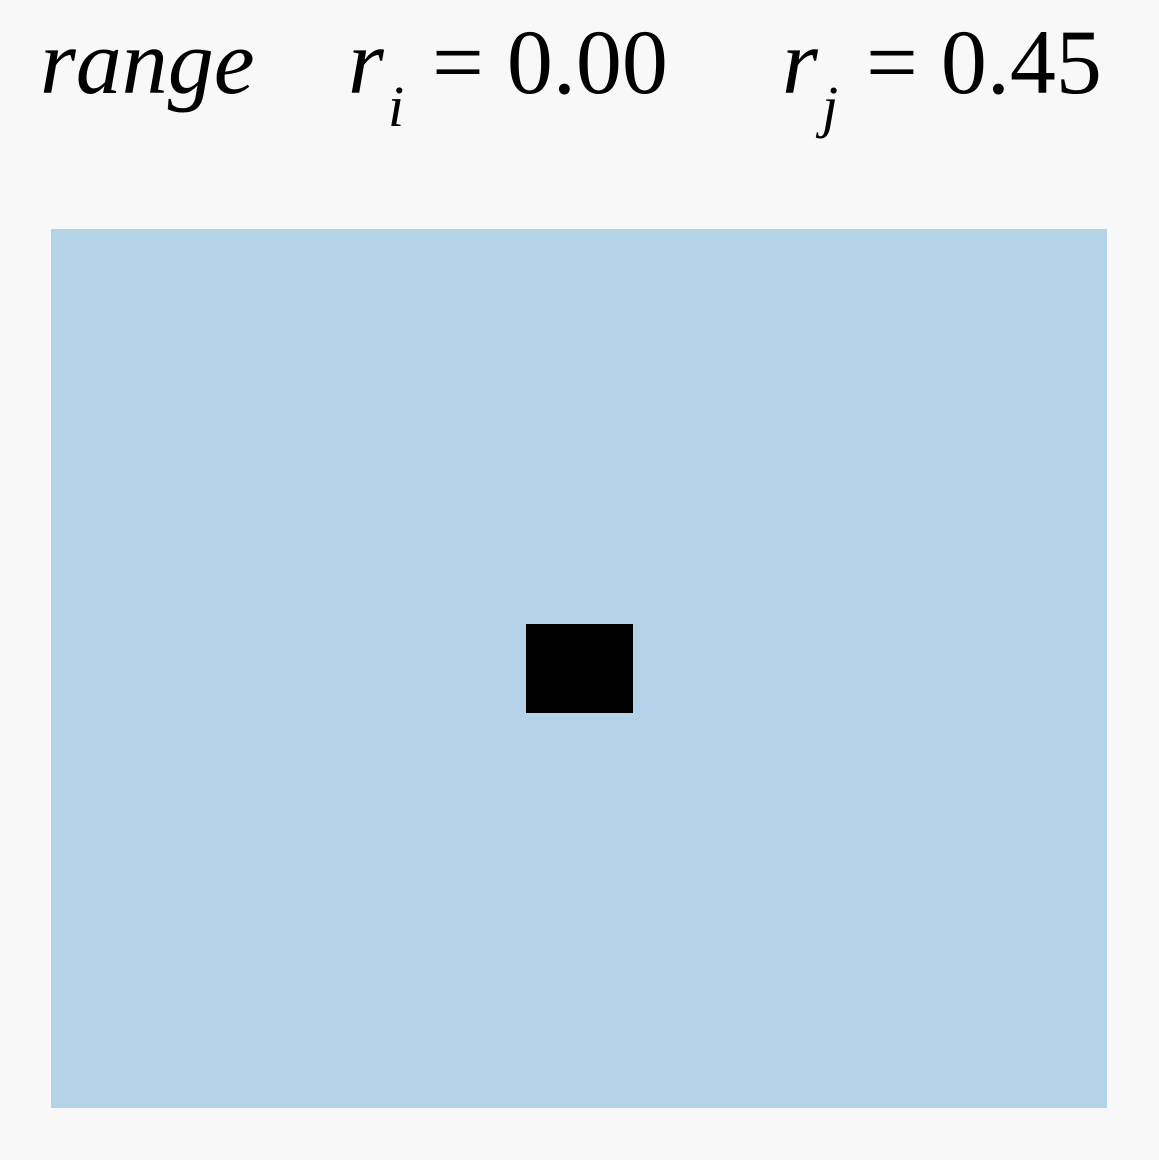 This screenshot has width=1159, height=1160. What do you see at coordinates (550, 62) in the screenshot?
I see `ri-value: = 0.00` at bounding box center [550, 62].